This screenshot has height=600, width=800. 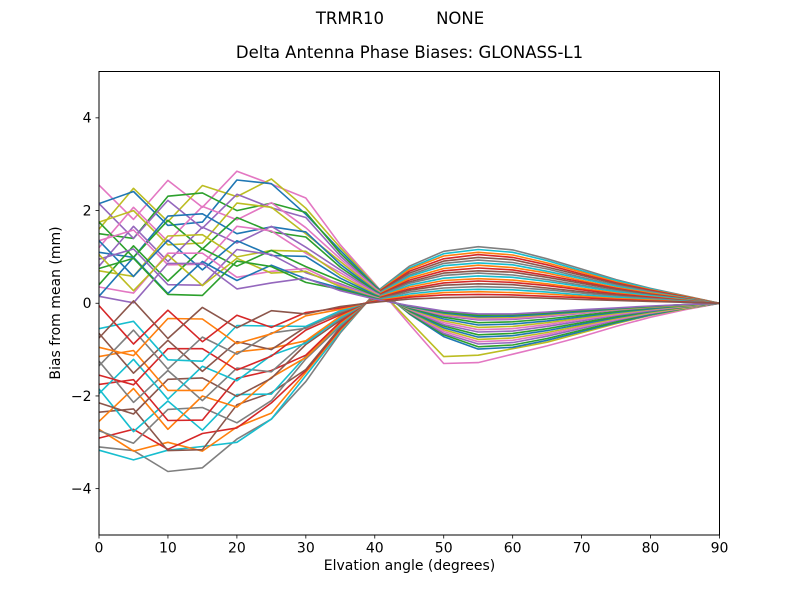 What do you see at coordinates (460, 18) in the screenshot?
I see `radome-name: NONE` at bounding box center [460, 18].